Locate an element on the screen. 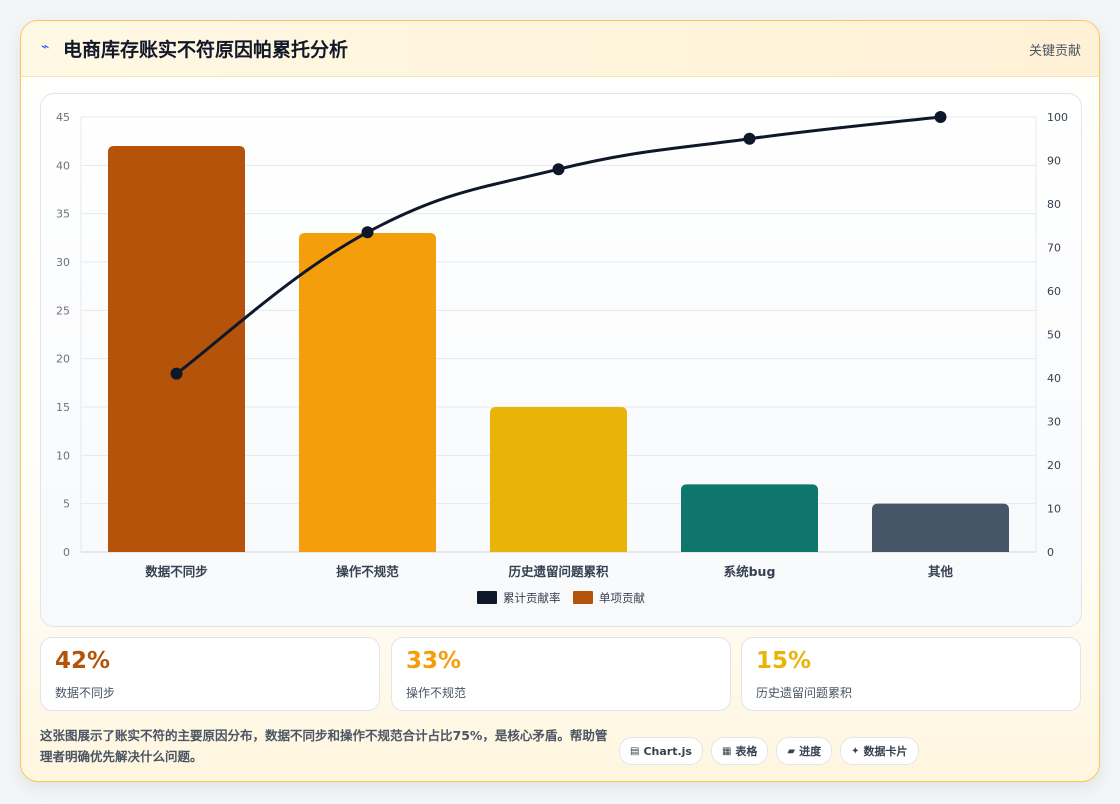  stat-label: 数据不同步 is located at coordinates (85, 693).